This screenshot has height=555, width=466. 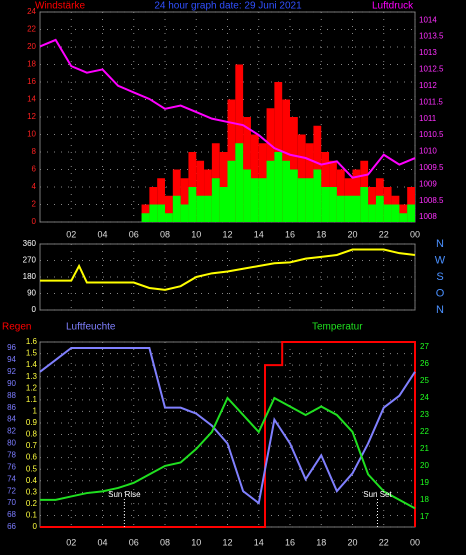 What do you see at coordinates (11, 466) in the screenshot?
I see `y-tick-label: 76` at bounding box center [11, 466].